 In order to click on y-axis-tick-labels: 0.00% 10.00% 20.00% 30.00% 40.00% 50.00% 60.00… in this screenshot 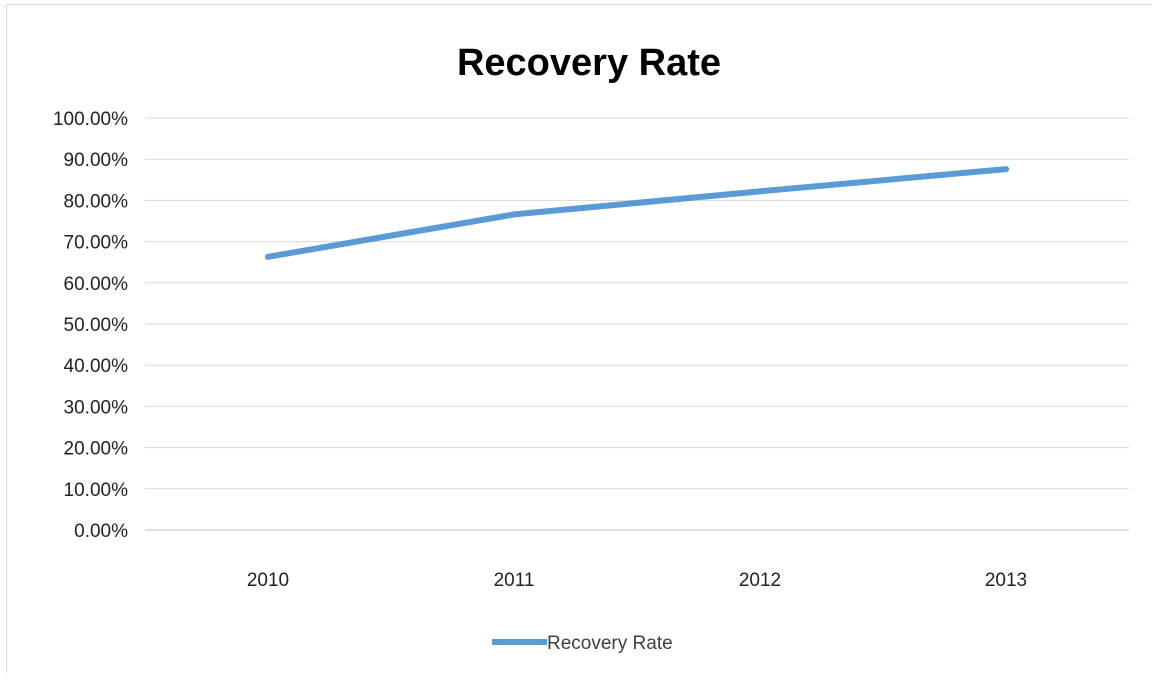, I will do `click(90, 325)`.